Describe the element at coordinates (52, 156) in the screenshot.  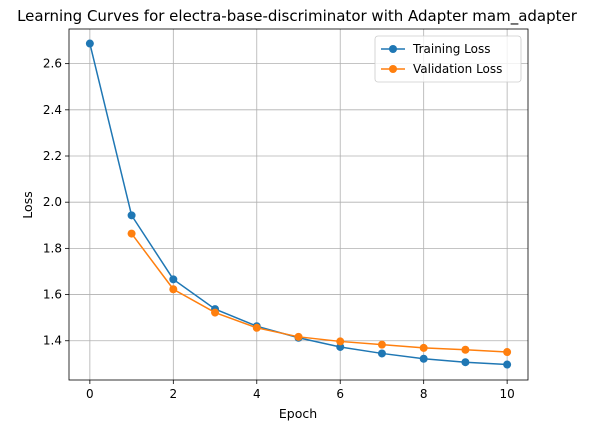
I see `y-tick-label: 2.2` at that location.